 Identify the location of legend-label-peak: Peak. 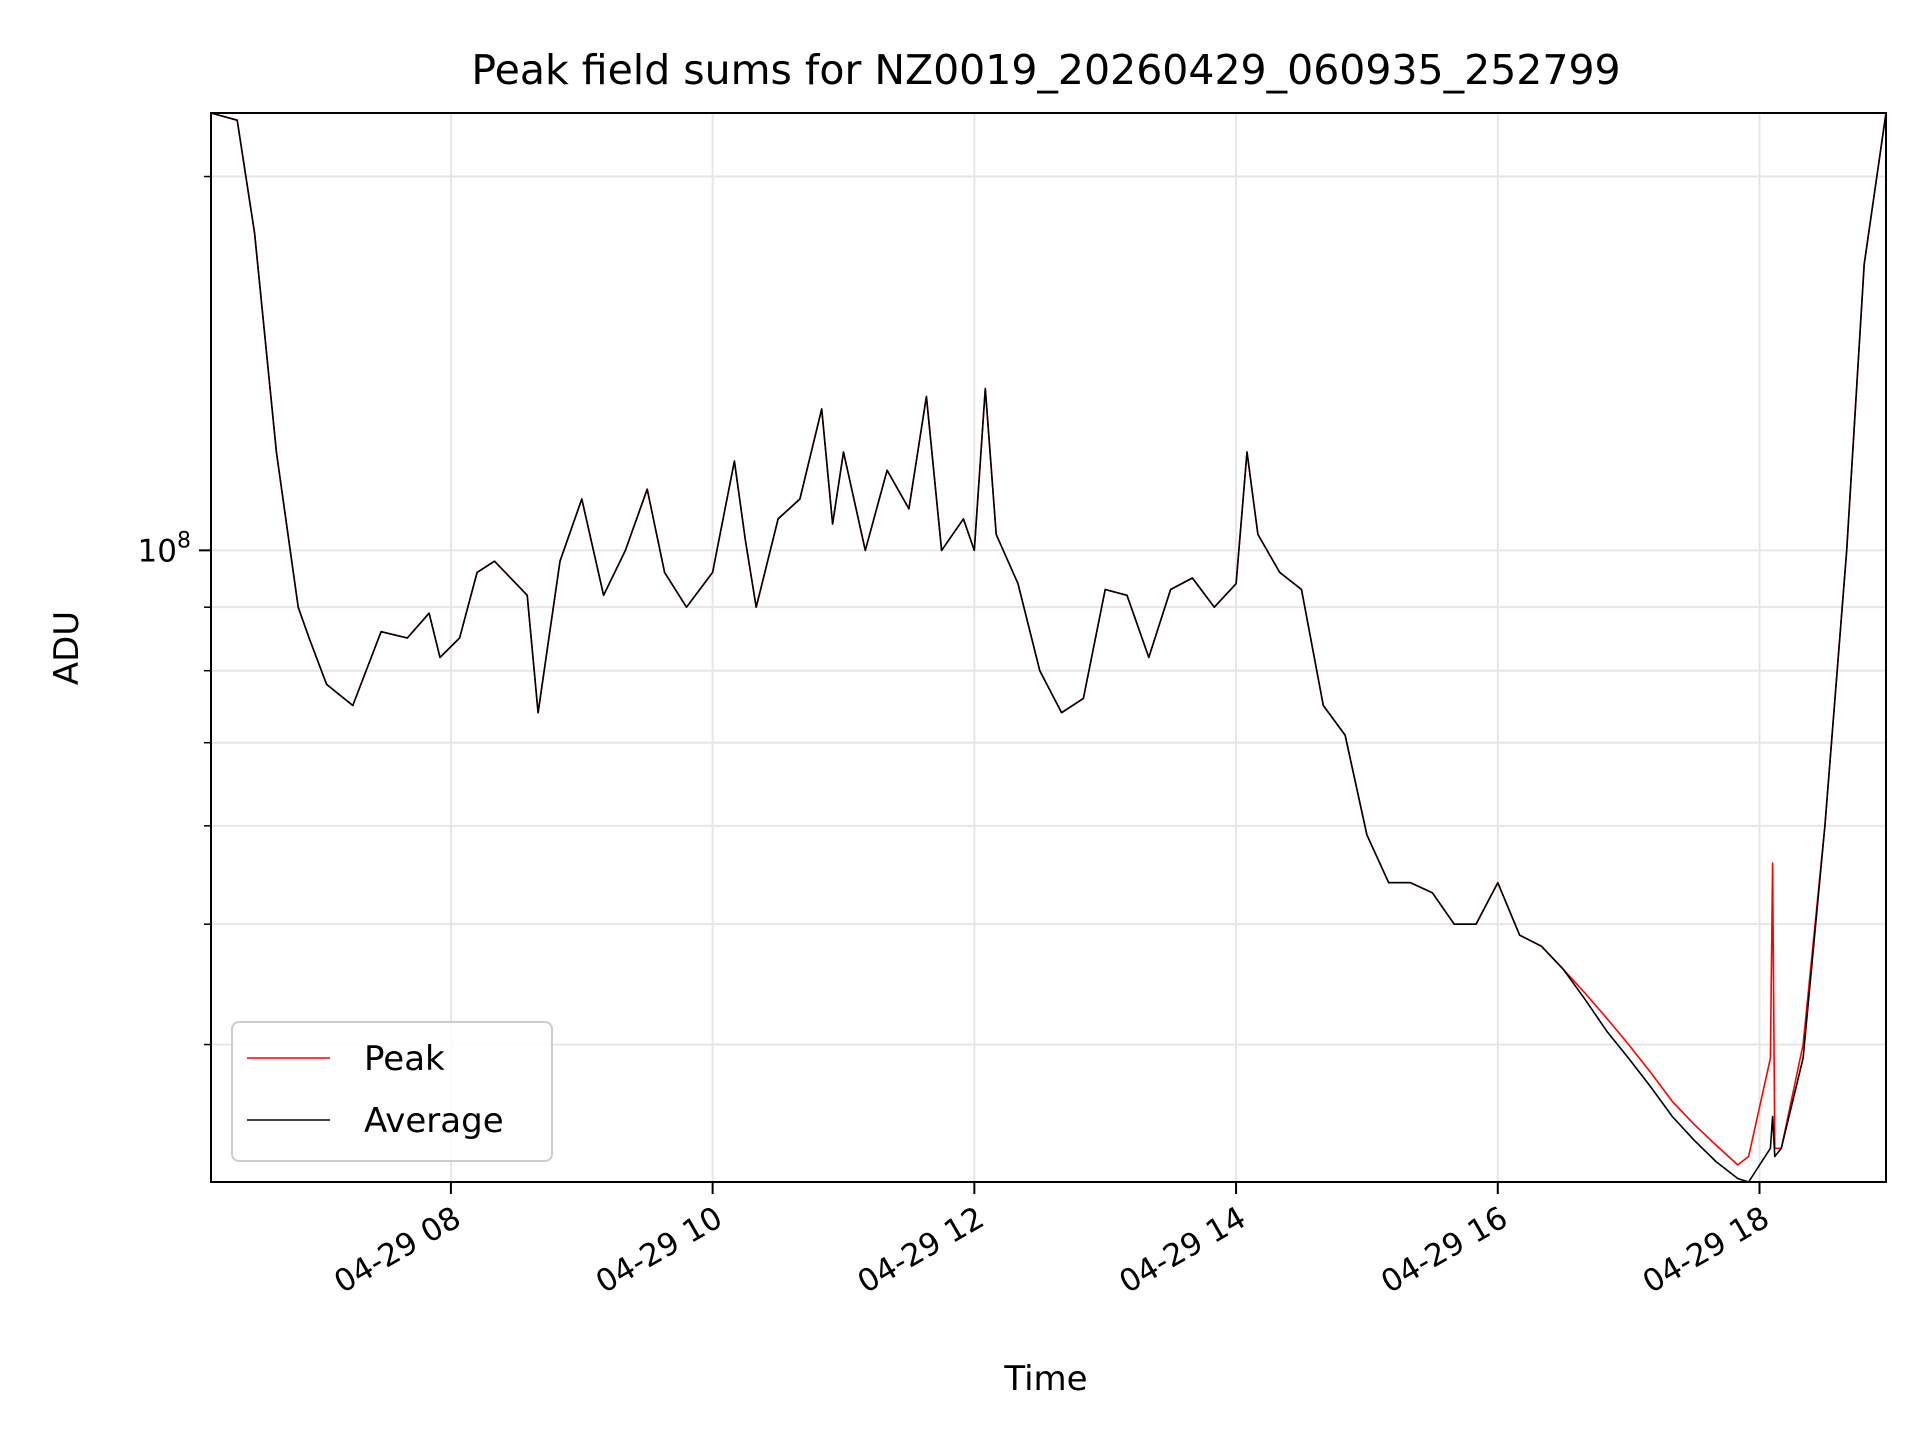
(404, 1059).